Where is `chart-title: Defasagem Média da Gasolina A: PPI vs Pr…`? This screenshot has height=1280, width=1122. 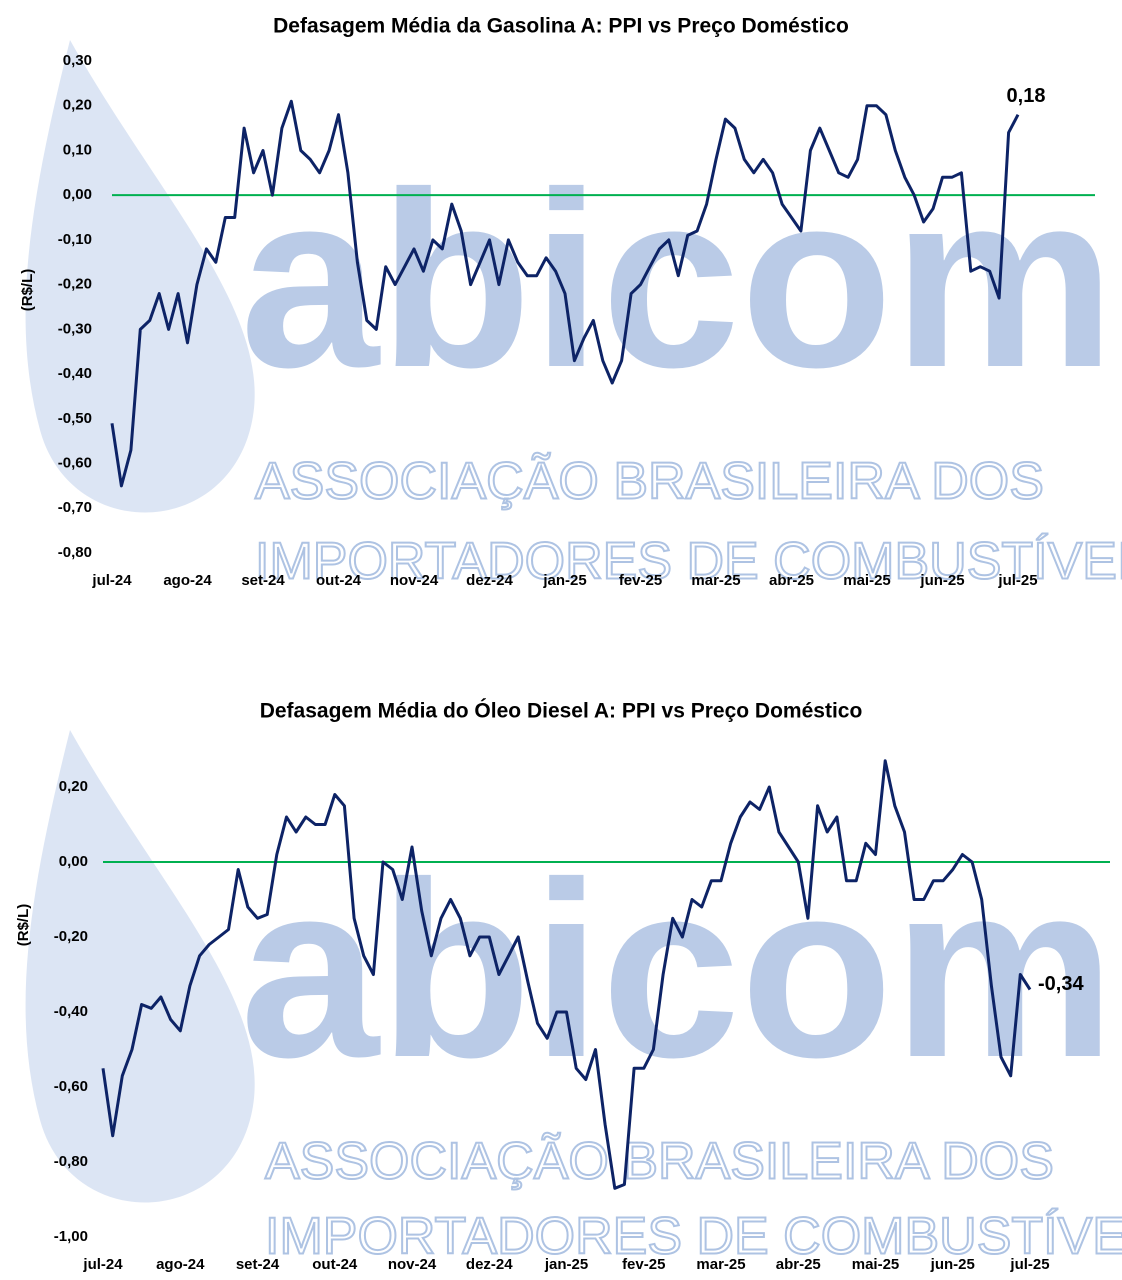 chart-title: Defasagem Média da Gasolina A: PPI vs Pr… is located at coordinates (561, 26).